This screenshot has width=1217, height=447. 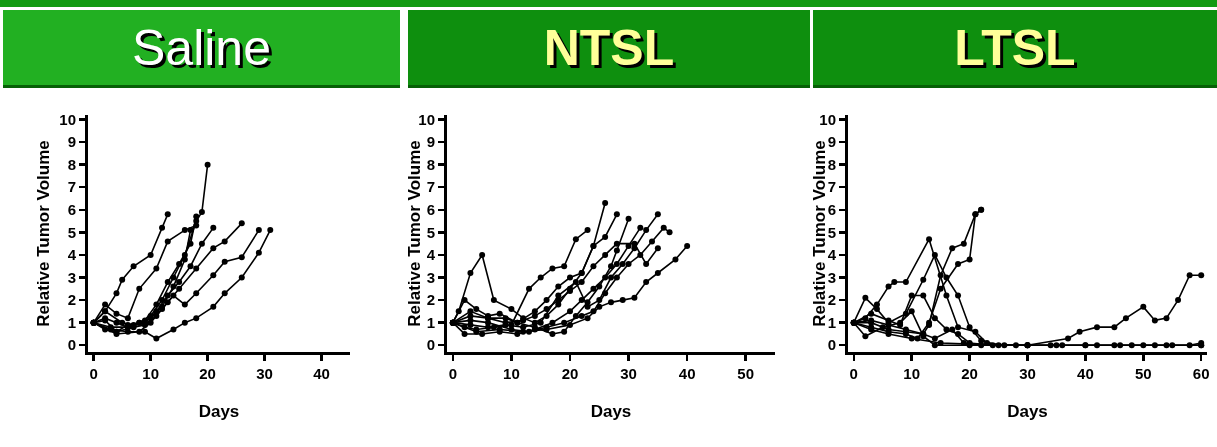 I want to click on chart-title: NTSL, so click(x=609, y=49).